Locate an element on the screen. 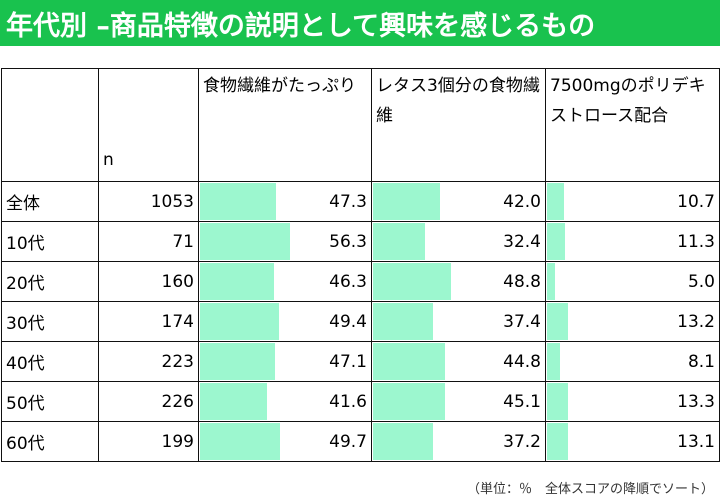 The height and width of the screenshot is (501, 720). footnote: （単位：％ 全体スコアの降順でソート） is located at coordinates (590, 489).